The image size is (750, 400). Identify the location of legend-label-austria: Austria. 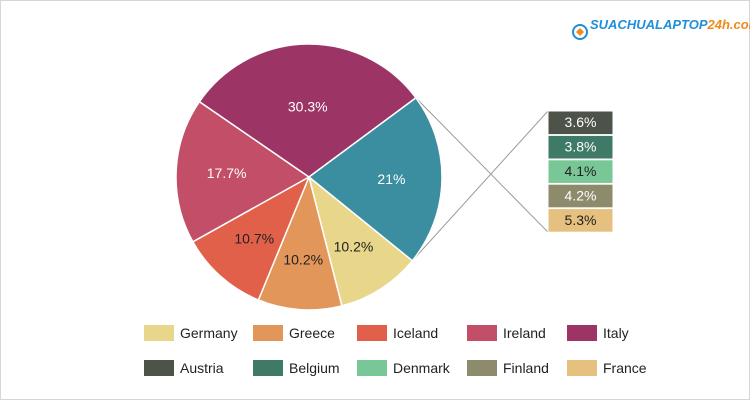
(202, 368).